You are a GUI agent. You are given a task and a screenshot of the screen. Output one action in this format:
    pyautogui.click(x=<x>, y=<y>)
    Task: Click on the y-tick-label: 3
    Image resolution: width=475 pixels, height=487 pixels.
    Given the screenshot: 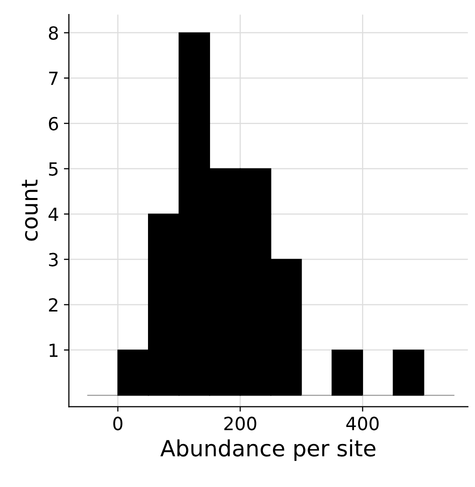 What is the action you would take?
    pyautogui.click(x=53, y=259)
    